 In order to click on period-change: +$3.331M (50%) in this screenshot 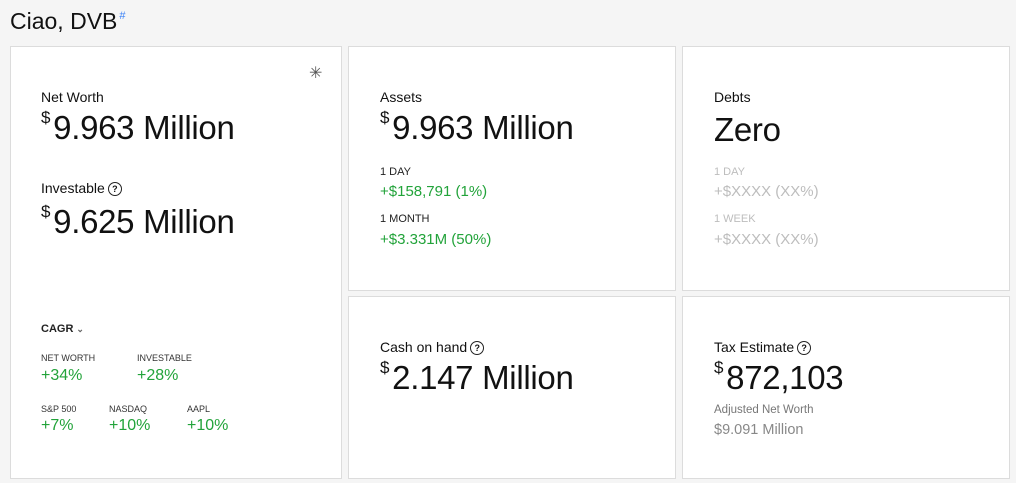, I will do `click(436, 239)`.